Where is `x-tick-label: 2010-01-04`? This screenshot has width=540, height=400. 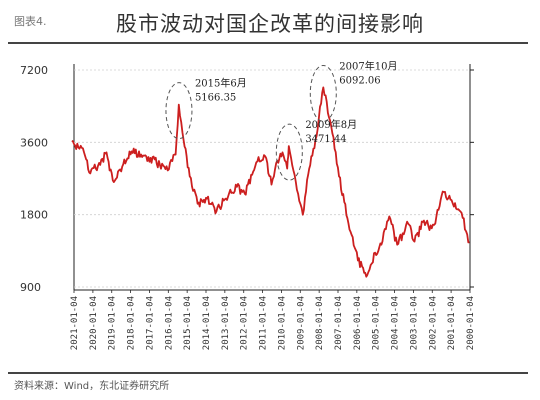
x-tick-label: 2010-01-04 is located at coordinates (282, 323).